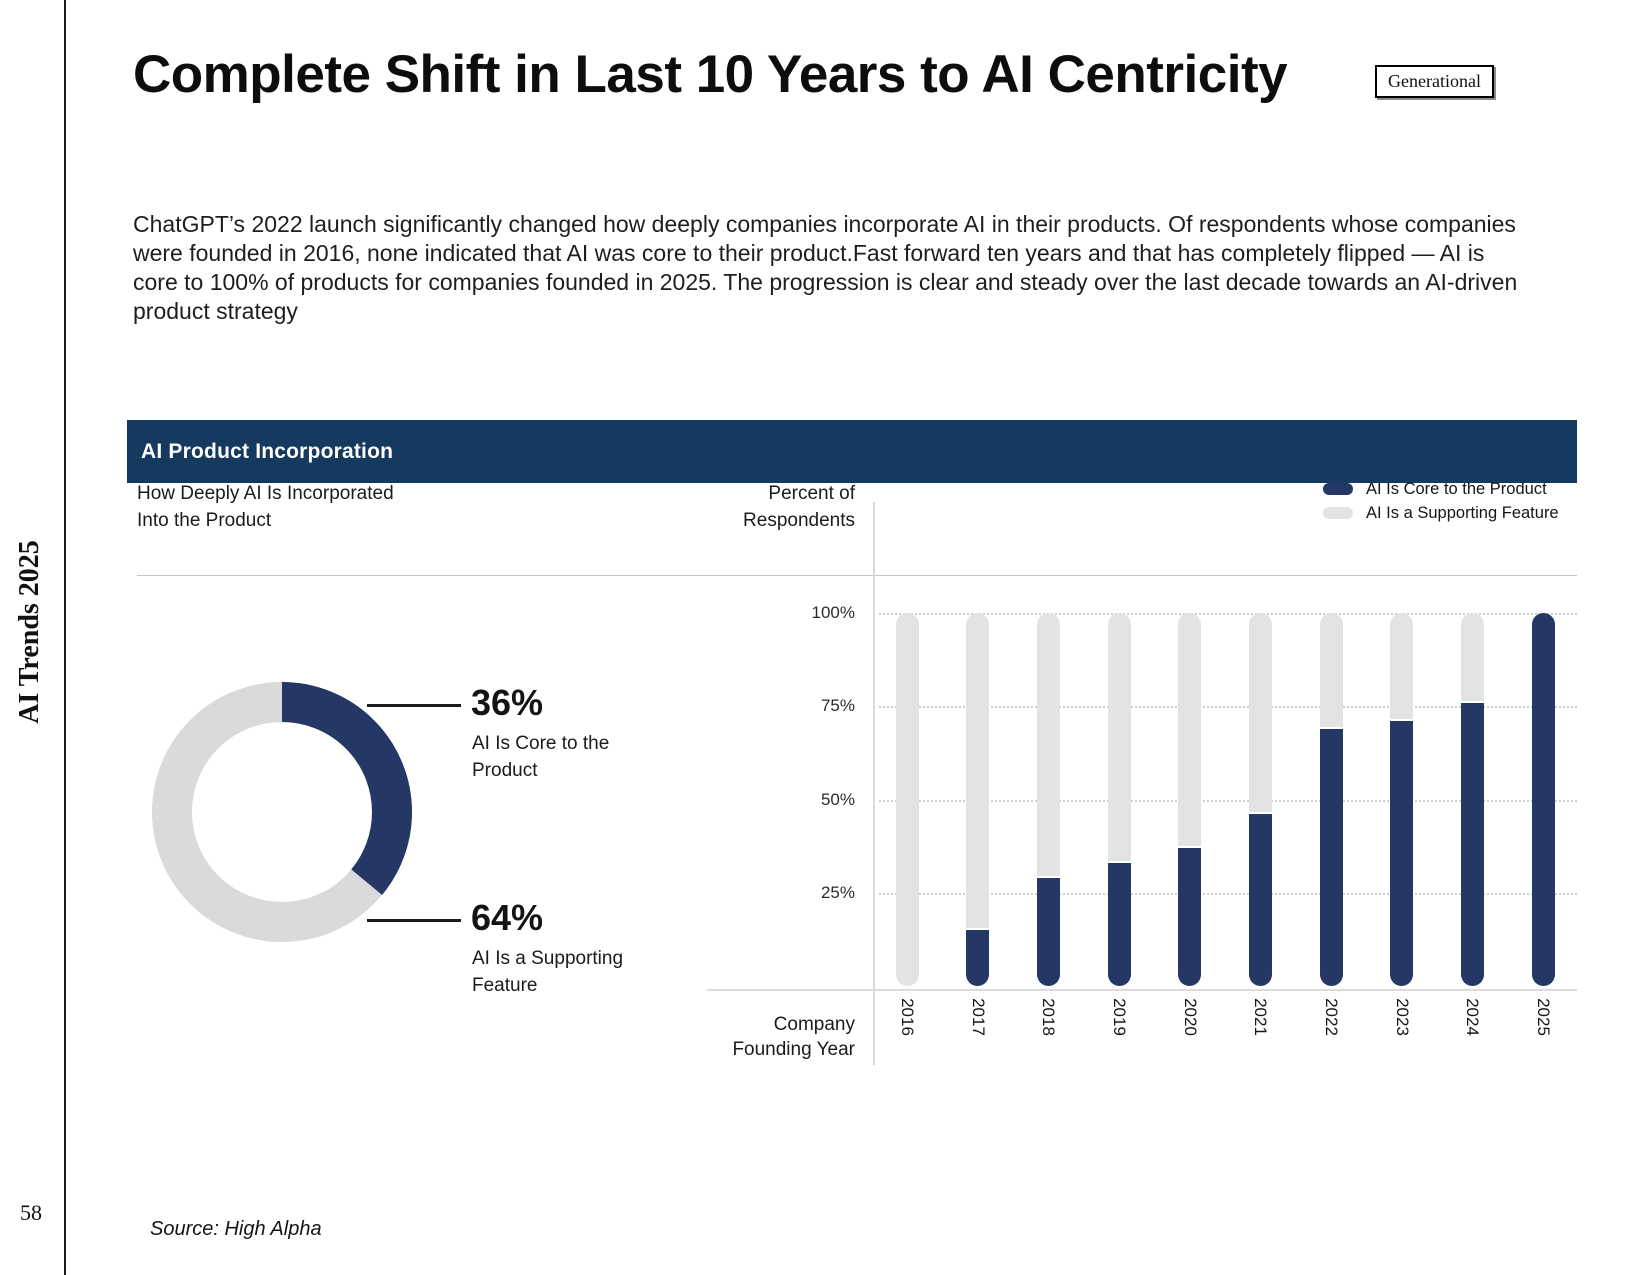  Describe the element at coordinates (852, 451) in the screenshot. I see `chart-card-header: AI Product Incorporation` at that location.